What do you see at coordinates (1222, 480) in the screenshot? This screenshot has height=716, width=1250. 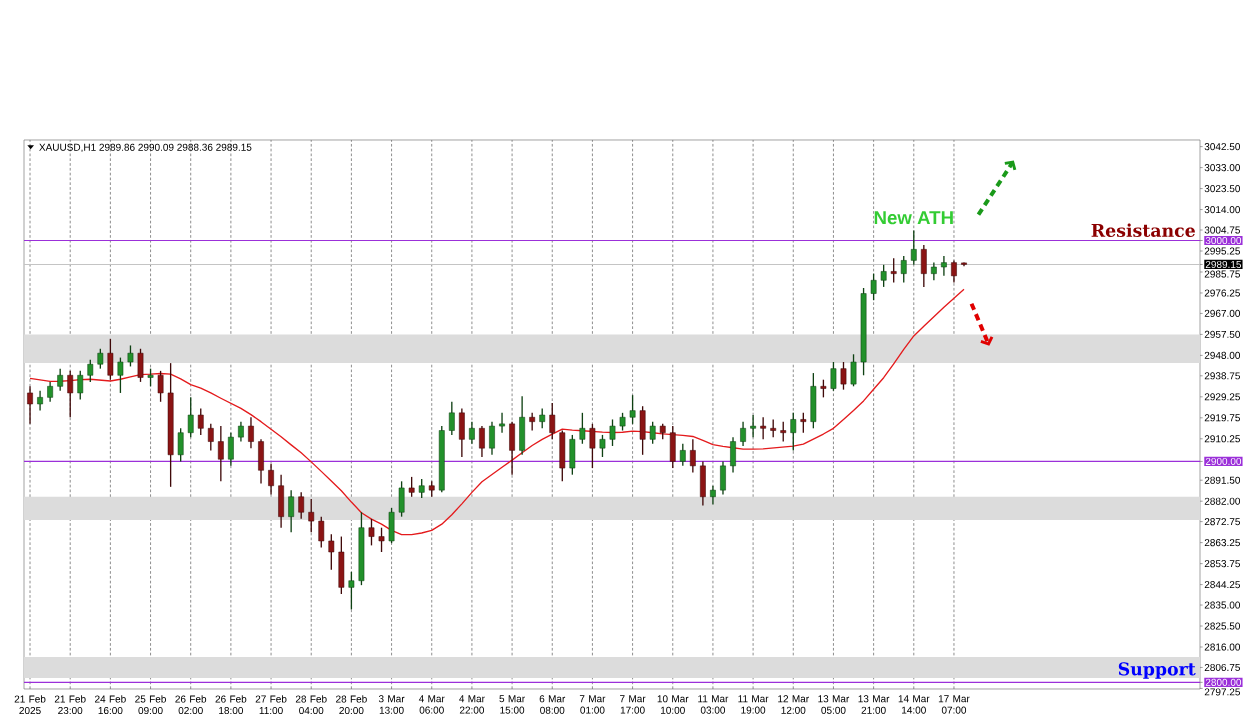 I see `y-tick-label: 2891.50` at bounding box center [1222, 480].